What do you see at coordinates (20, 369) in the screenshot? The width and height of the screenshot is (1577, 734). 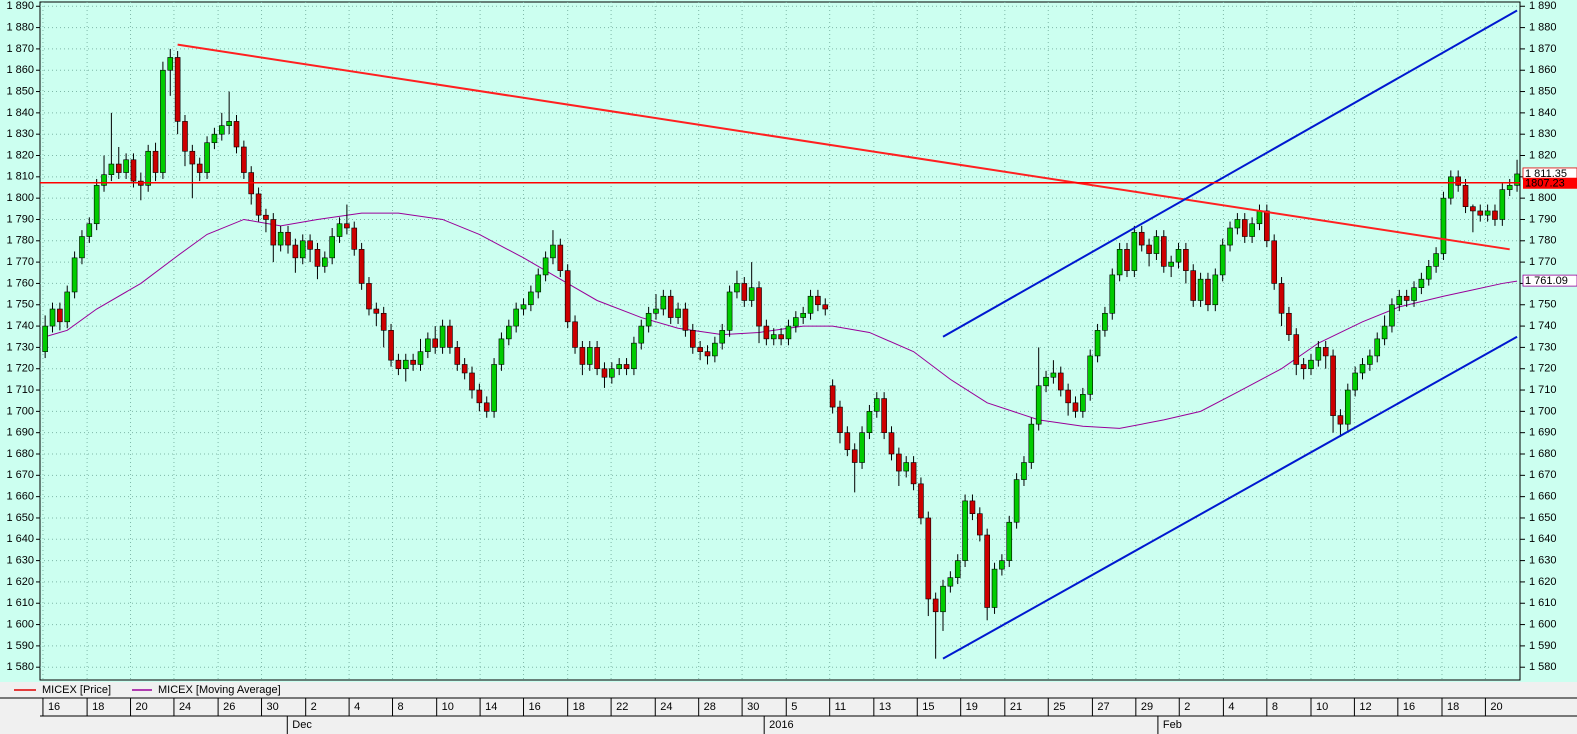 I see `y-tick-label: 1 720` at bounding box center [20, 369].